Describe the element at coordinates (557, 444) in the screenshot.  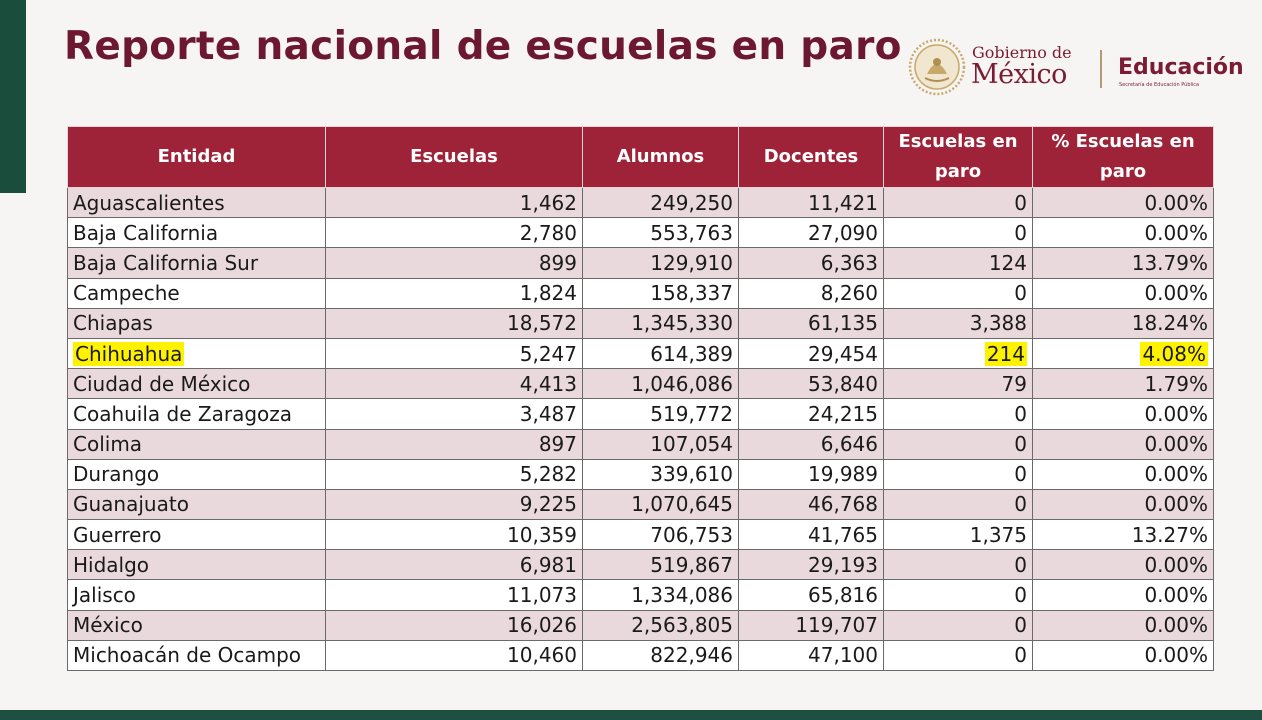
I see `cell-value: 897` at that location.